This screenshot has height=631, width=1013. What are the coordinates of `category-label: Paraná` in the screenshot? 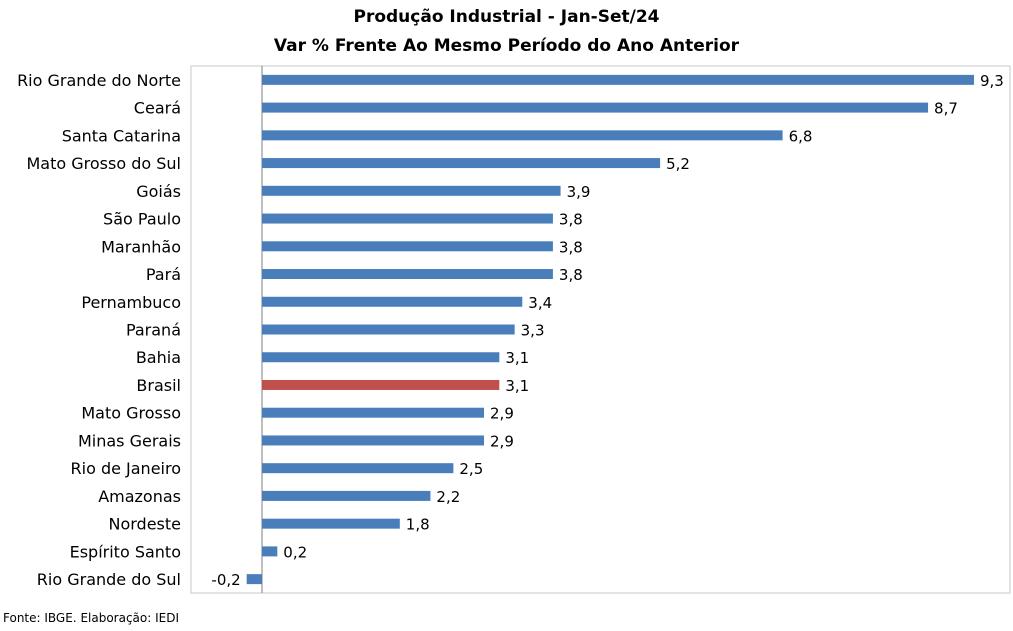 It's located at (153, 330).